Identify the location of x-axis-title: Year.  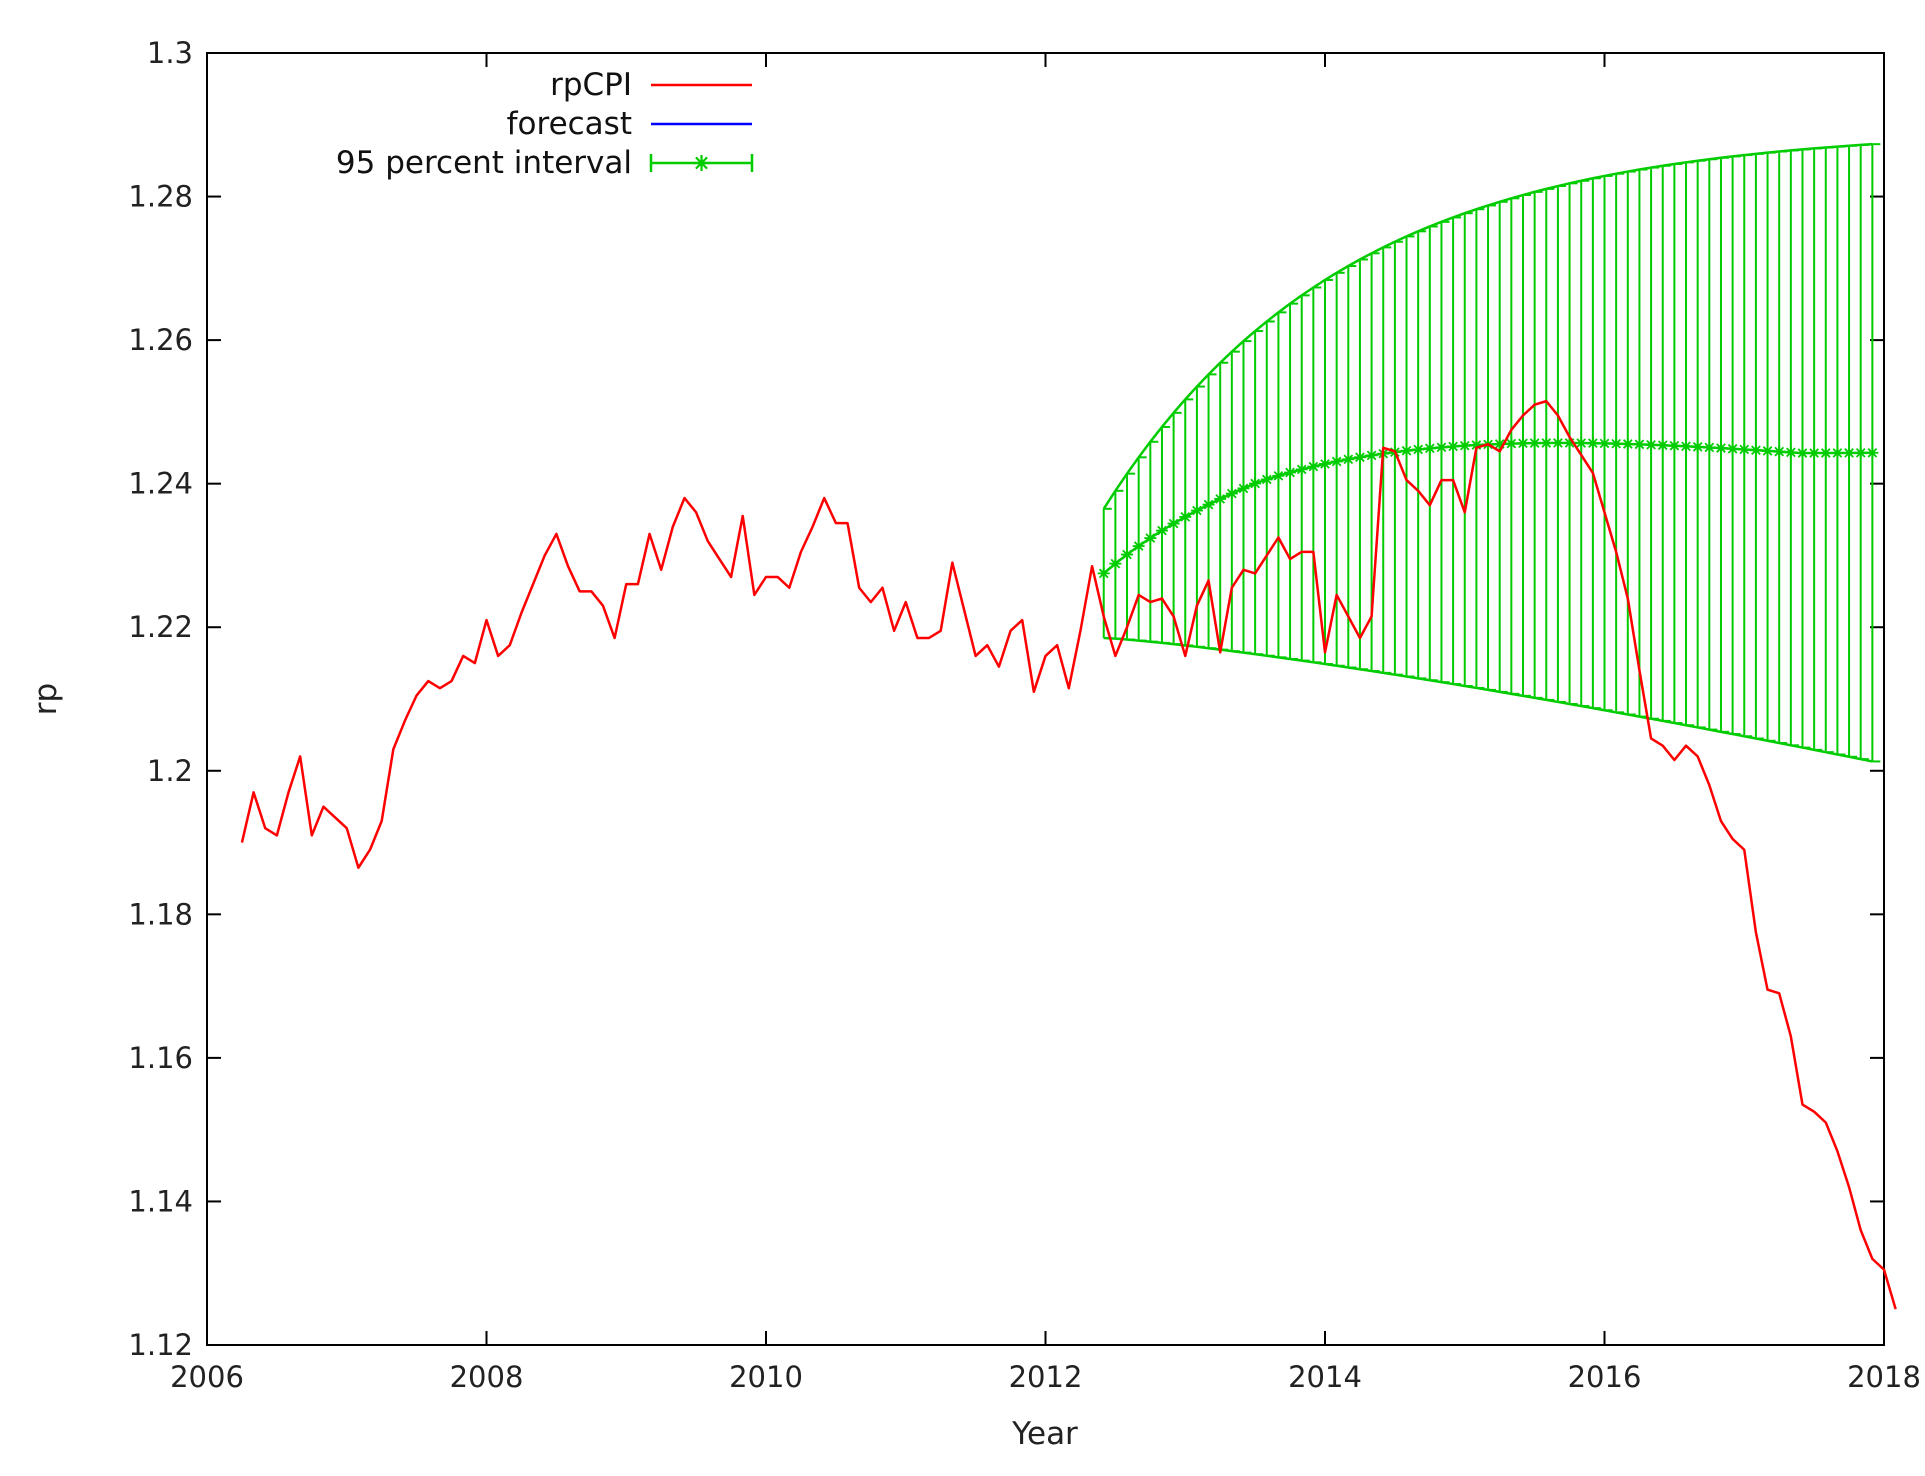
(1044, 1434).